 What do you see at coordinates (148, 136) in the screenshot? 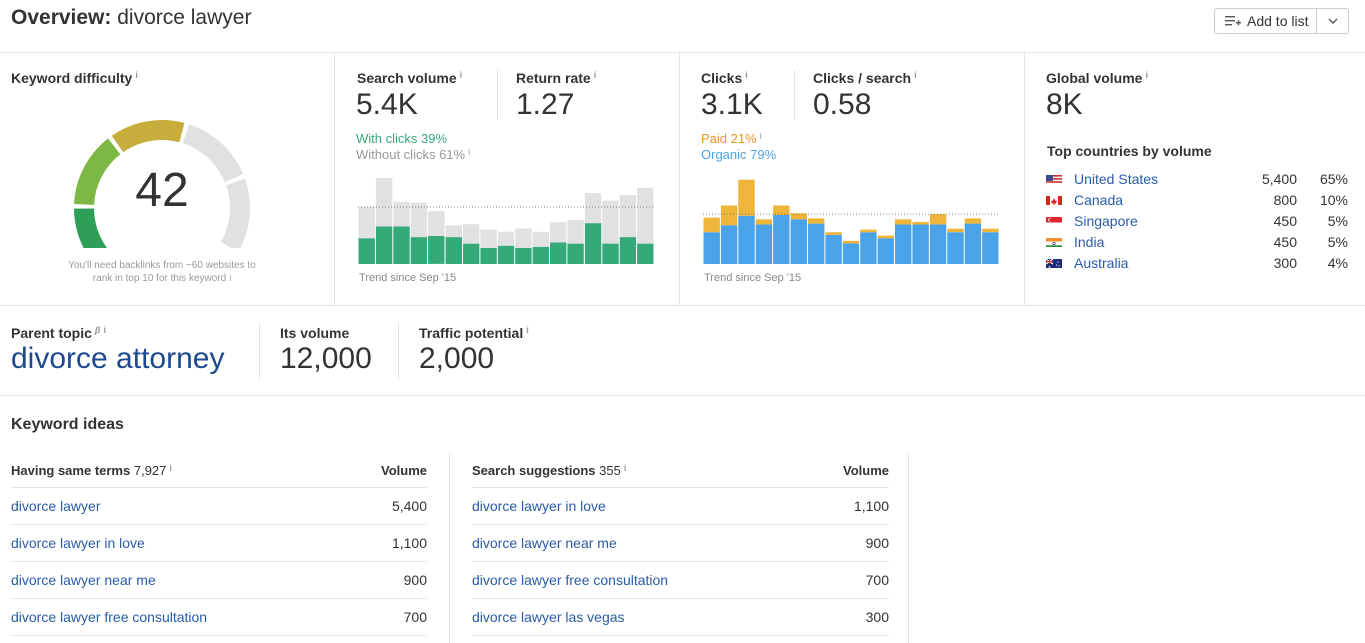
I see `gauge-segment` at bounding box center [148, 136].